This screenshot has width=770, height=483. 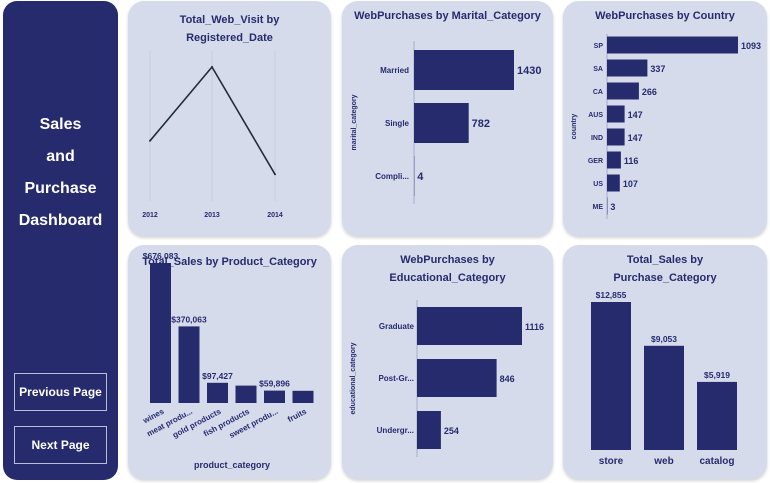 What do you see at coordinates (598, 92) in the screenshot?
I see `category-label: CA` at bounding box center [598, 92].